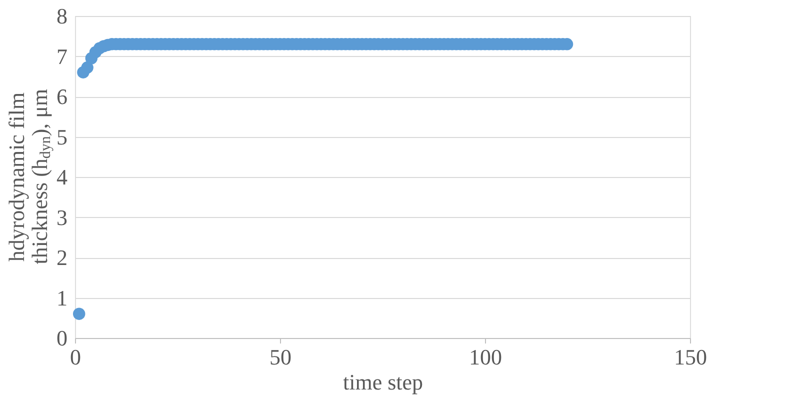 This screenshot has width=790, height=416. Describe the element at coordinates (62, 257) in the screenshot. I see `y-tick-label: 2` at that location.